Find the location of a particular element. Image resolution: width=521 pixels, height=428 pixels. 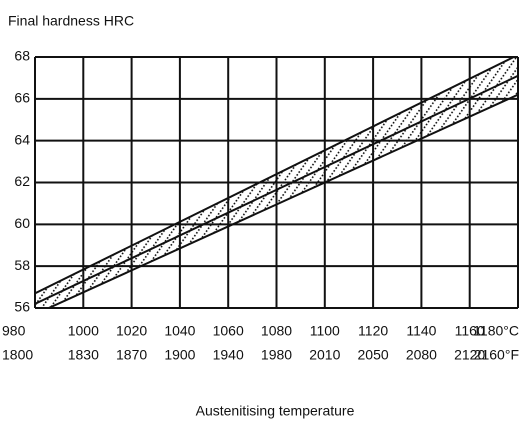

x2-tick-label: 2010 is located at coordinates (324, 355).